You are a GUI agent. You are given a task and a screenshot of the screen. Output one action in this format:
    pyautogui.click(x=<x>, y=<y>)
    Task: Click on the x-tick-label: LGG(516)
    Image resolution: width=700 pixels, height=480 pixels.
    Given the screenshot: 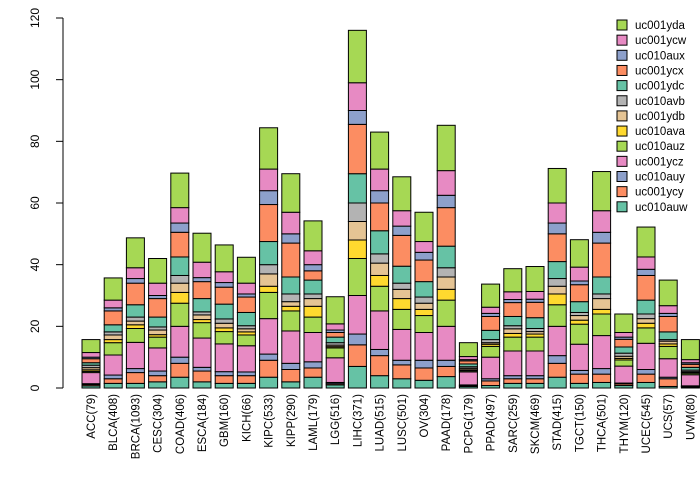 What is the action you would take?
    pyautogui.click(x=336, y=419)
    